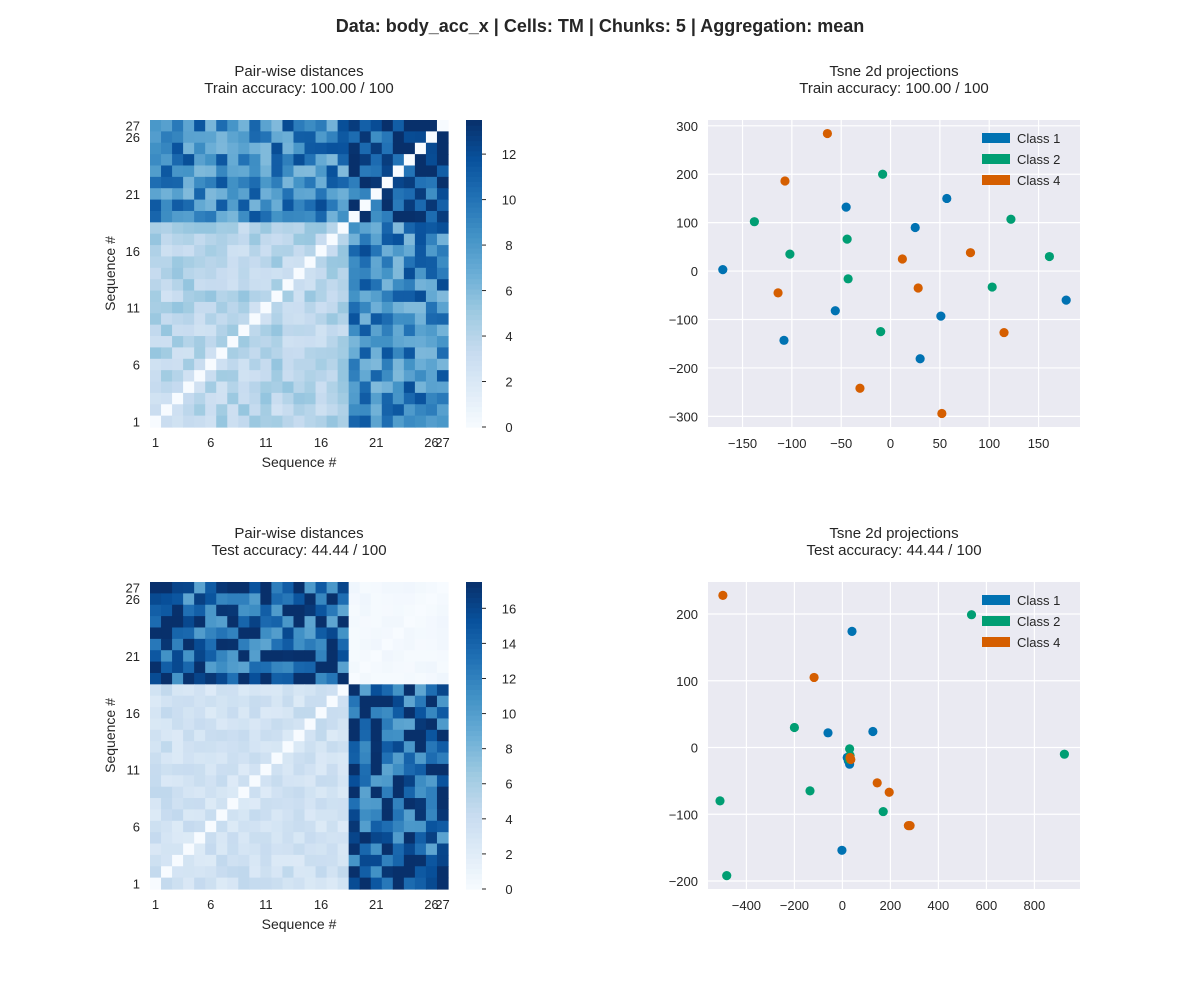 The image size is (1200, 1000). I want to click on y-tick-label: 100, so click(687, 681).